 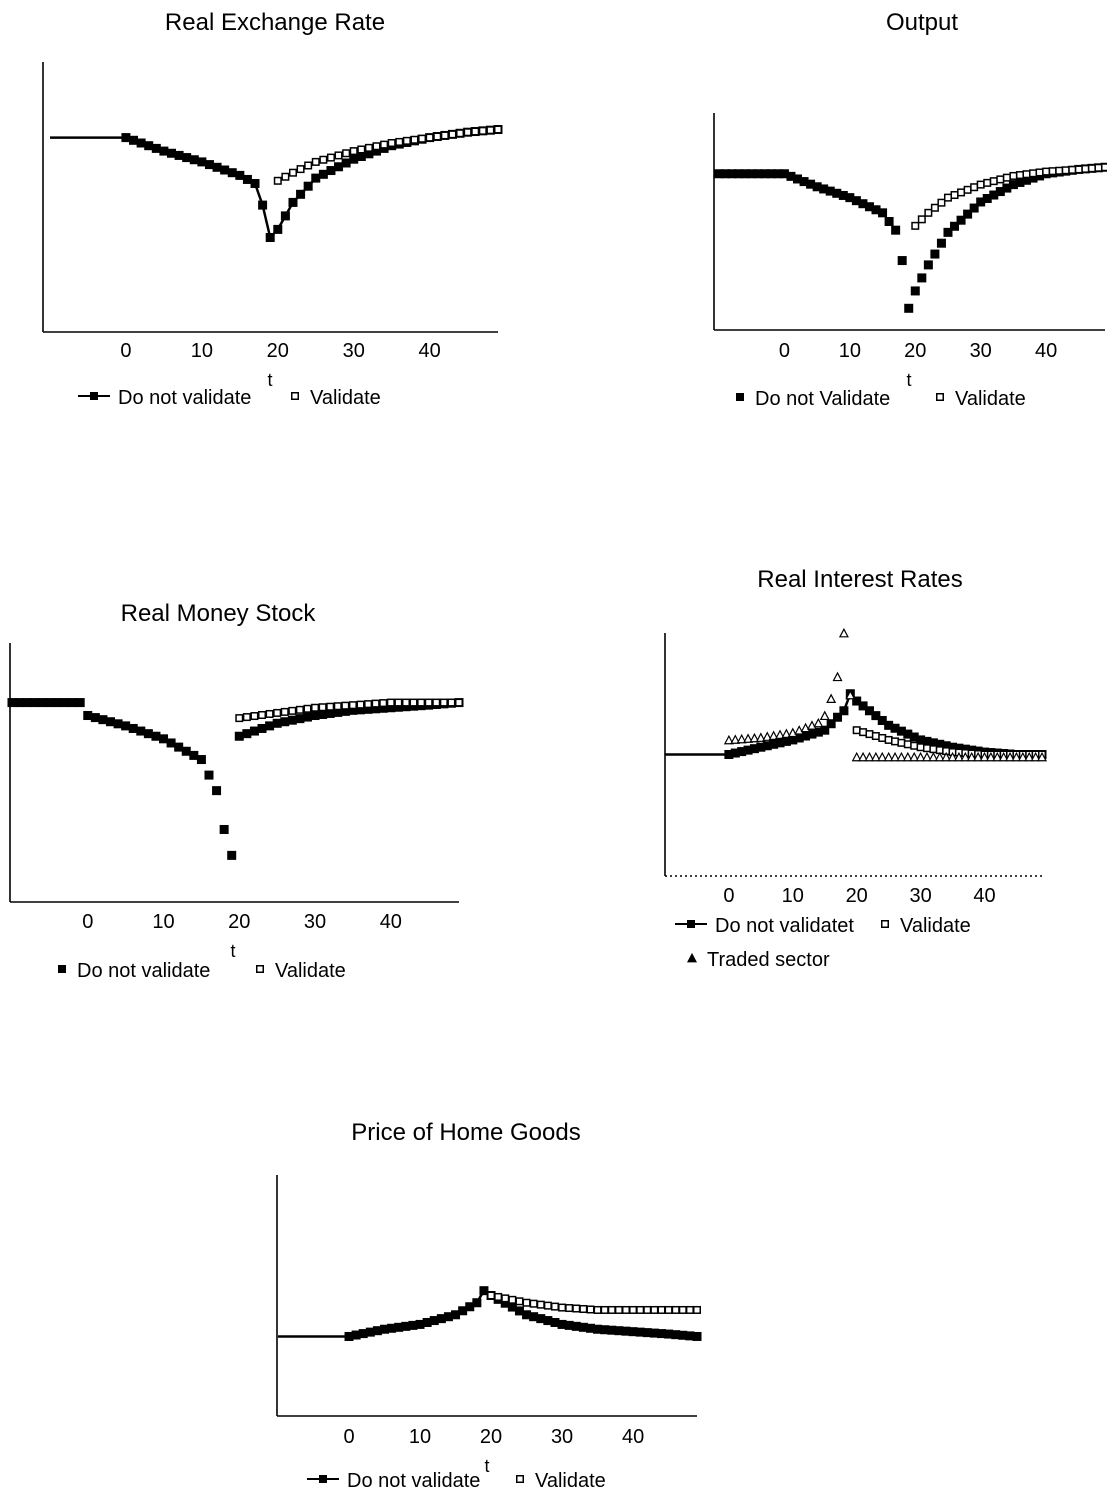 I want to click on legend-label: Do not validate, so click(x=413, y=1481).